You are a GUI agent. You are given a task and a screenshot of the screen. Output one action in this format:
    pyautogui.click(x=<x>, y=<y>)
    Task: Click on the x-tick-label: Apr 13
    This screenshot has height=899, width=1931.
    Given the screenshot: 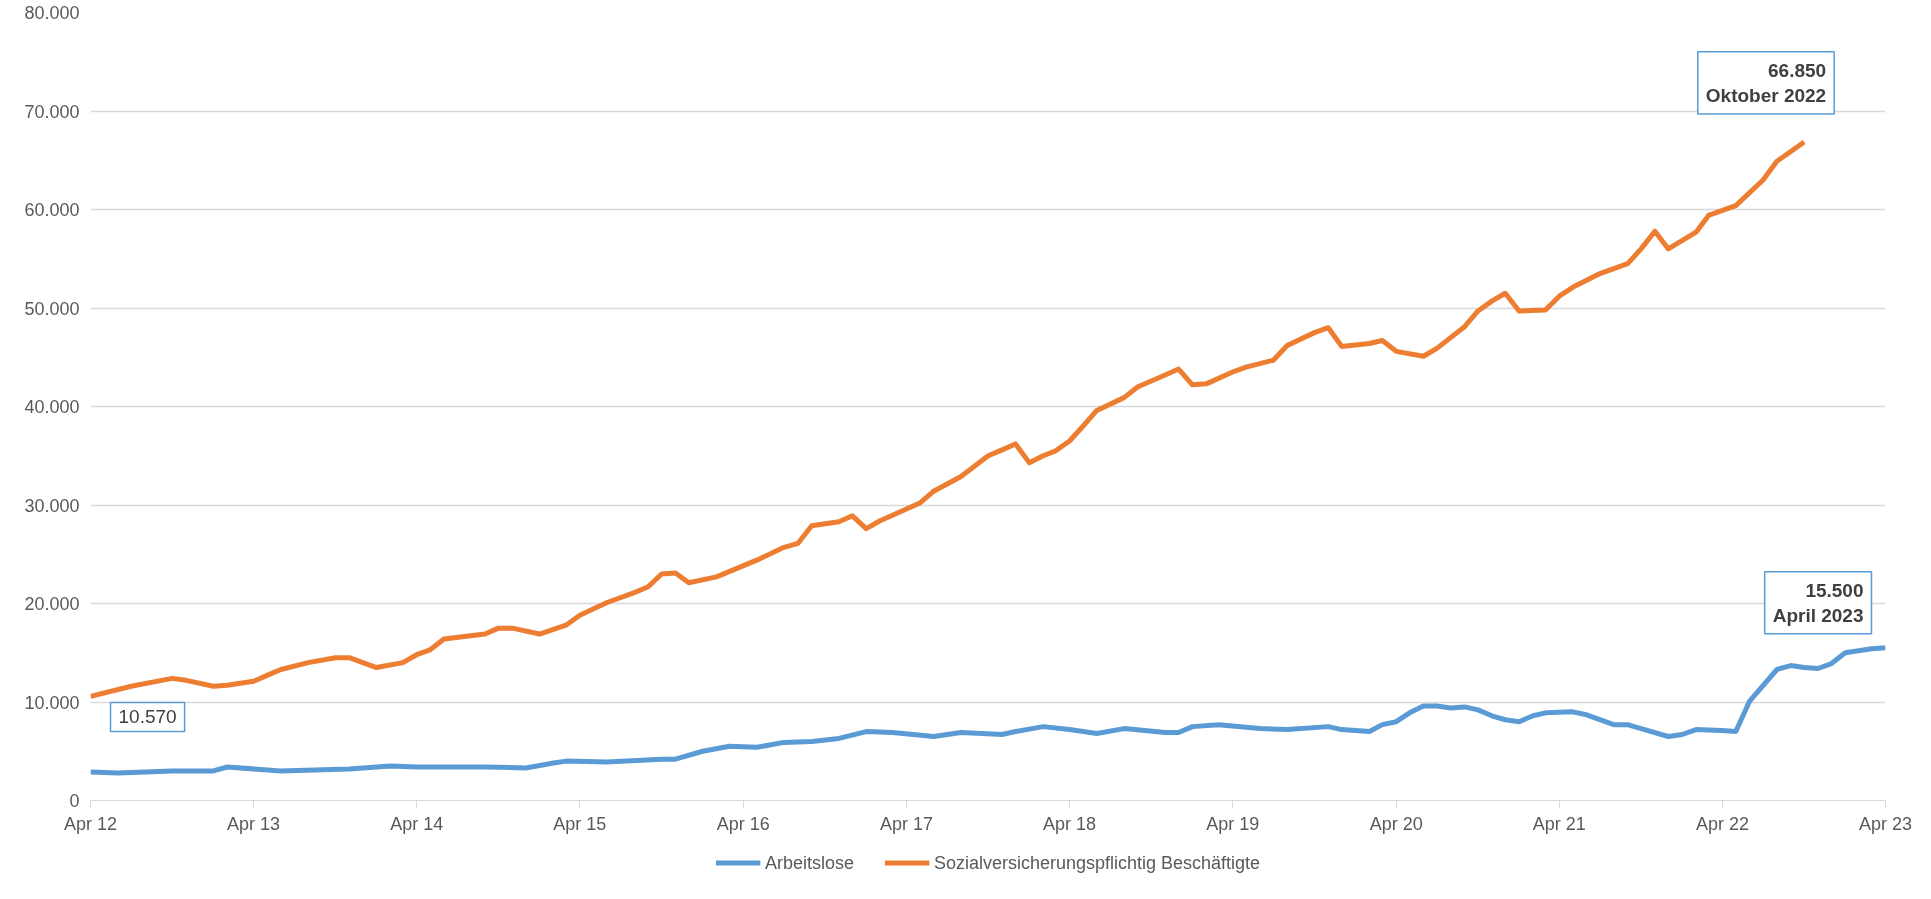 What is the action you would take?
    pyautogui.click(x=254, y=823)
    